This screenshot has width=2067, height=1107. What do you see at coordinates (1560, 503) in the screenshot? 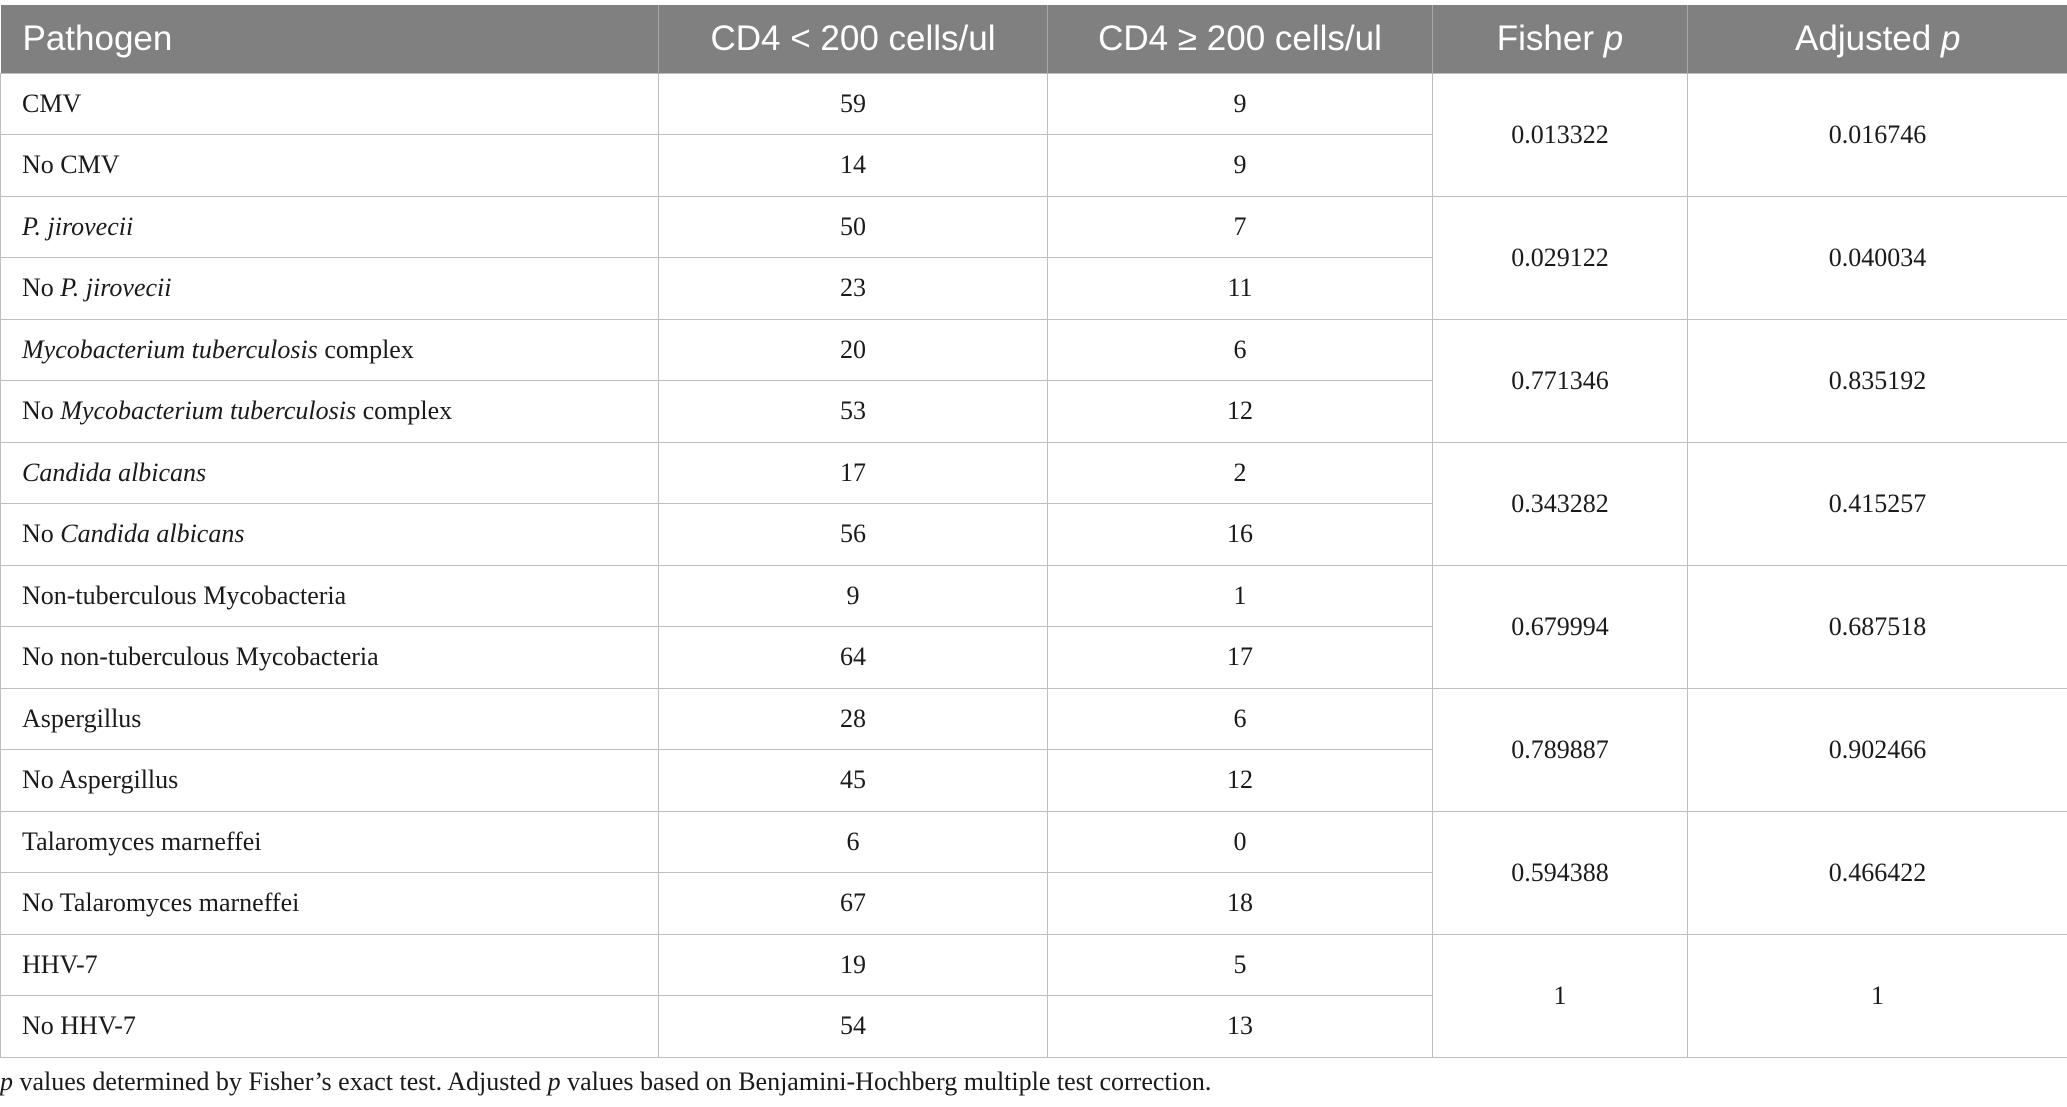
I see `fisher-p-value: 0.343282` at bounding box center [1560, 503].